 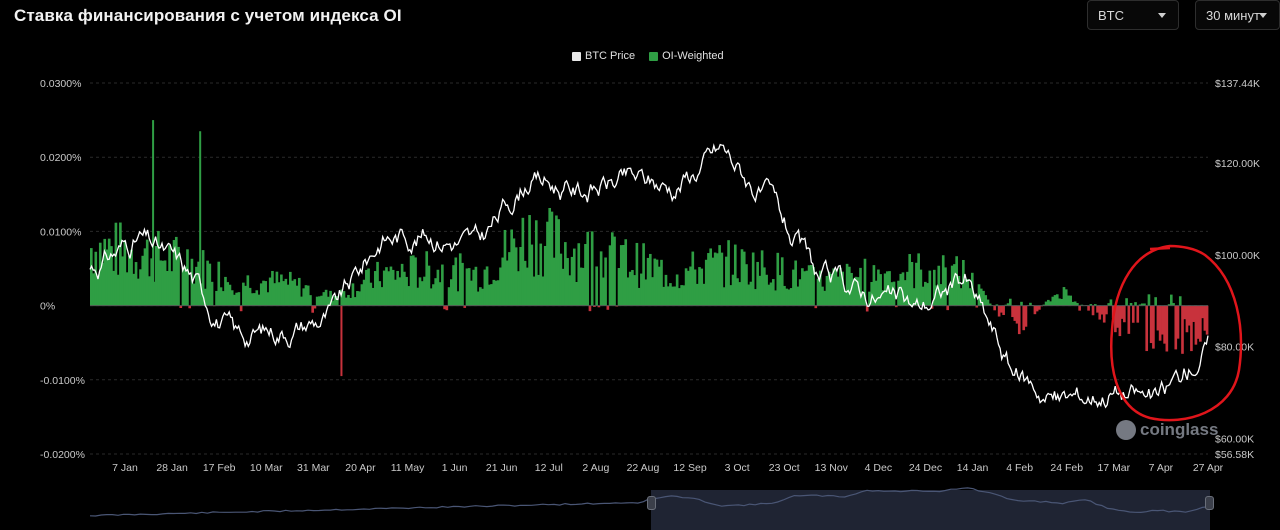 I want to click on interval-select: 30 минут, so click(x=1237, y=15).